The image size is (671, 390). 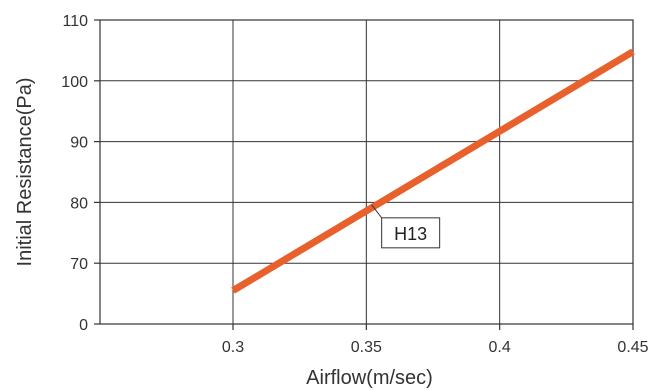 What do you see at coordinates (25, 172) in the screenshot?
I see `y-axis-title: Initial Resistance(Pa)` at bounding box center [25, 172].